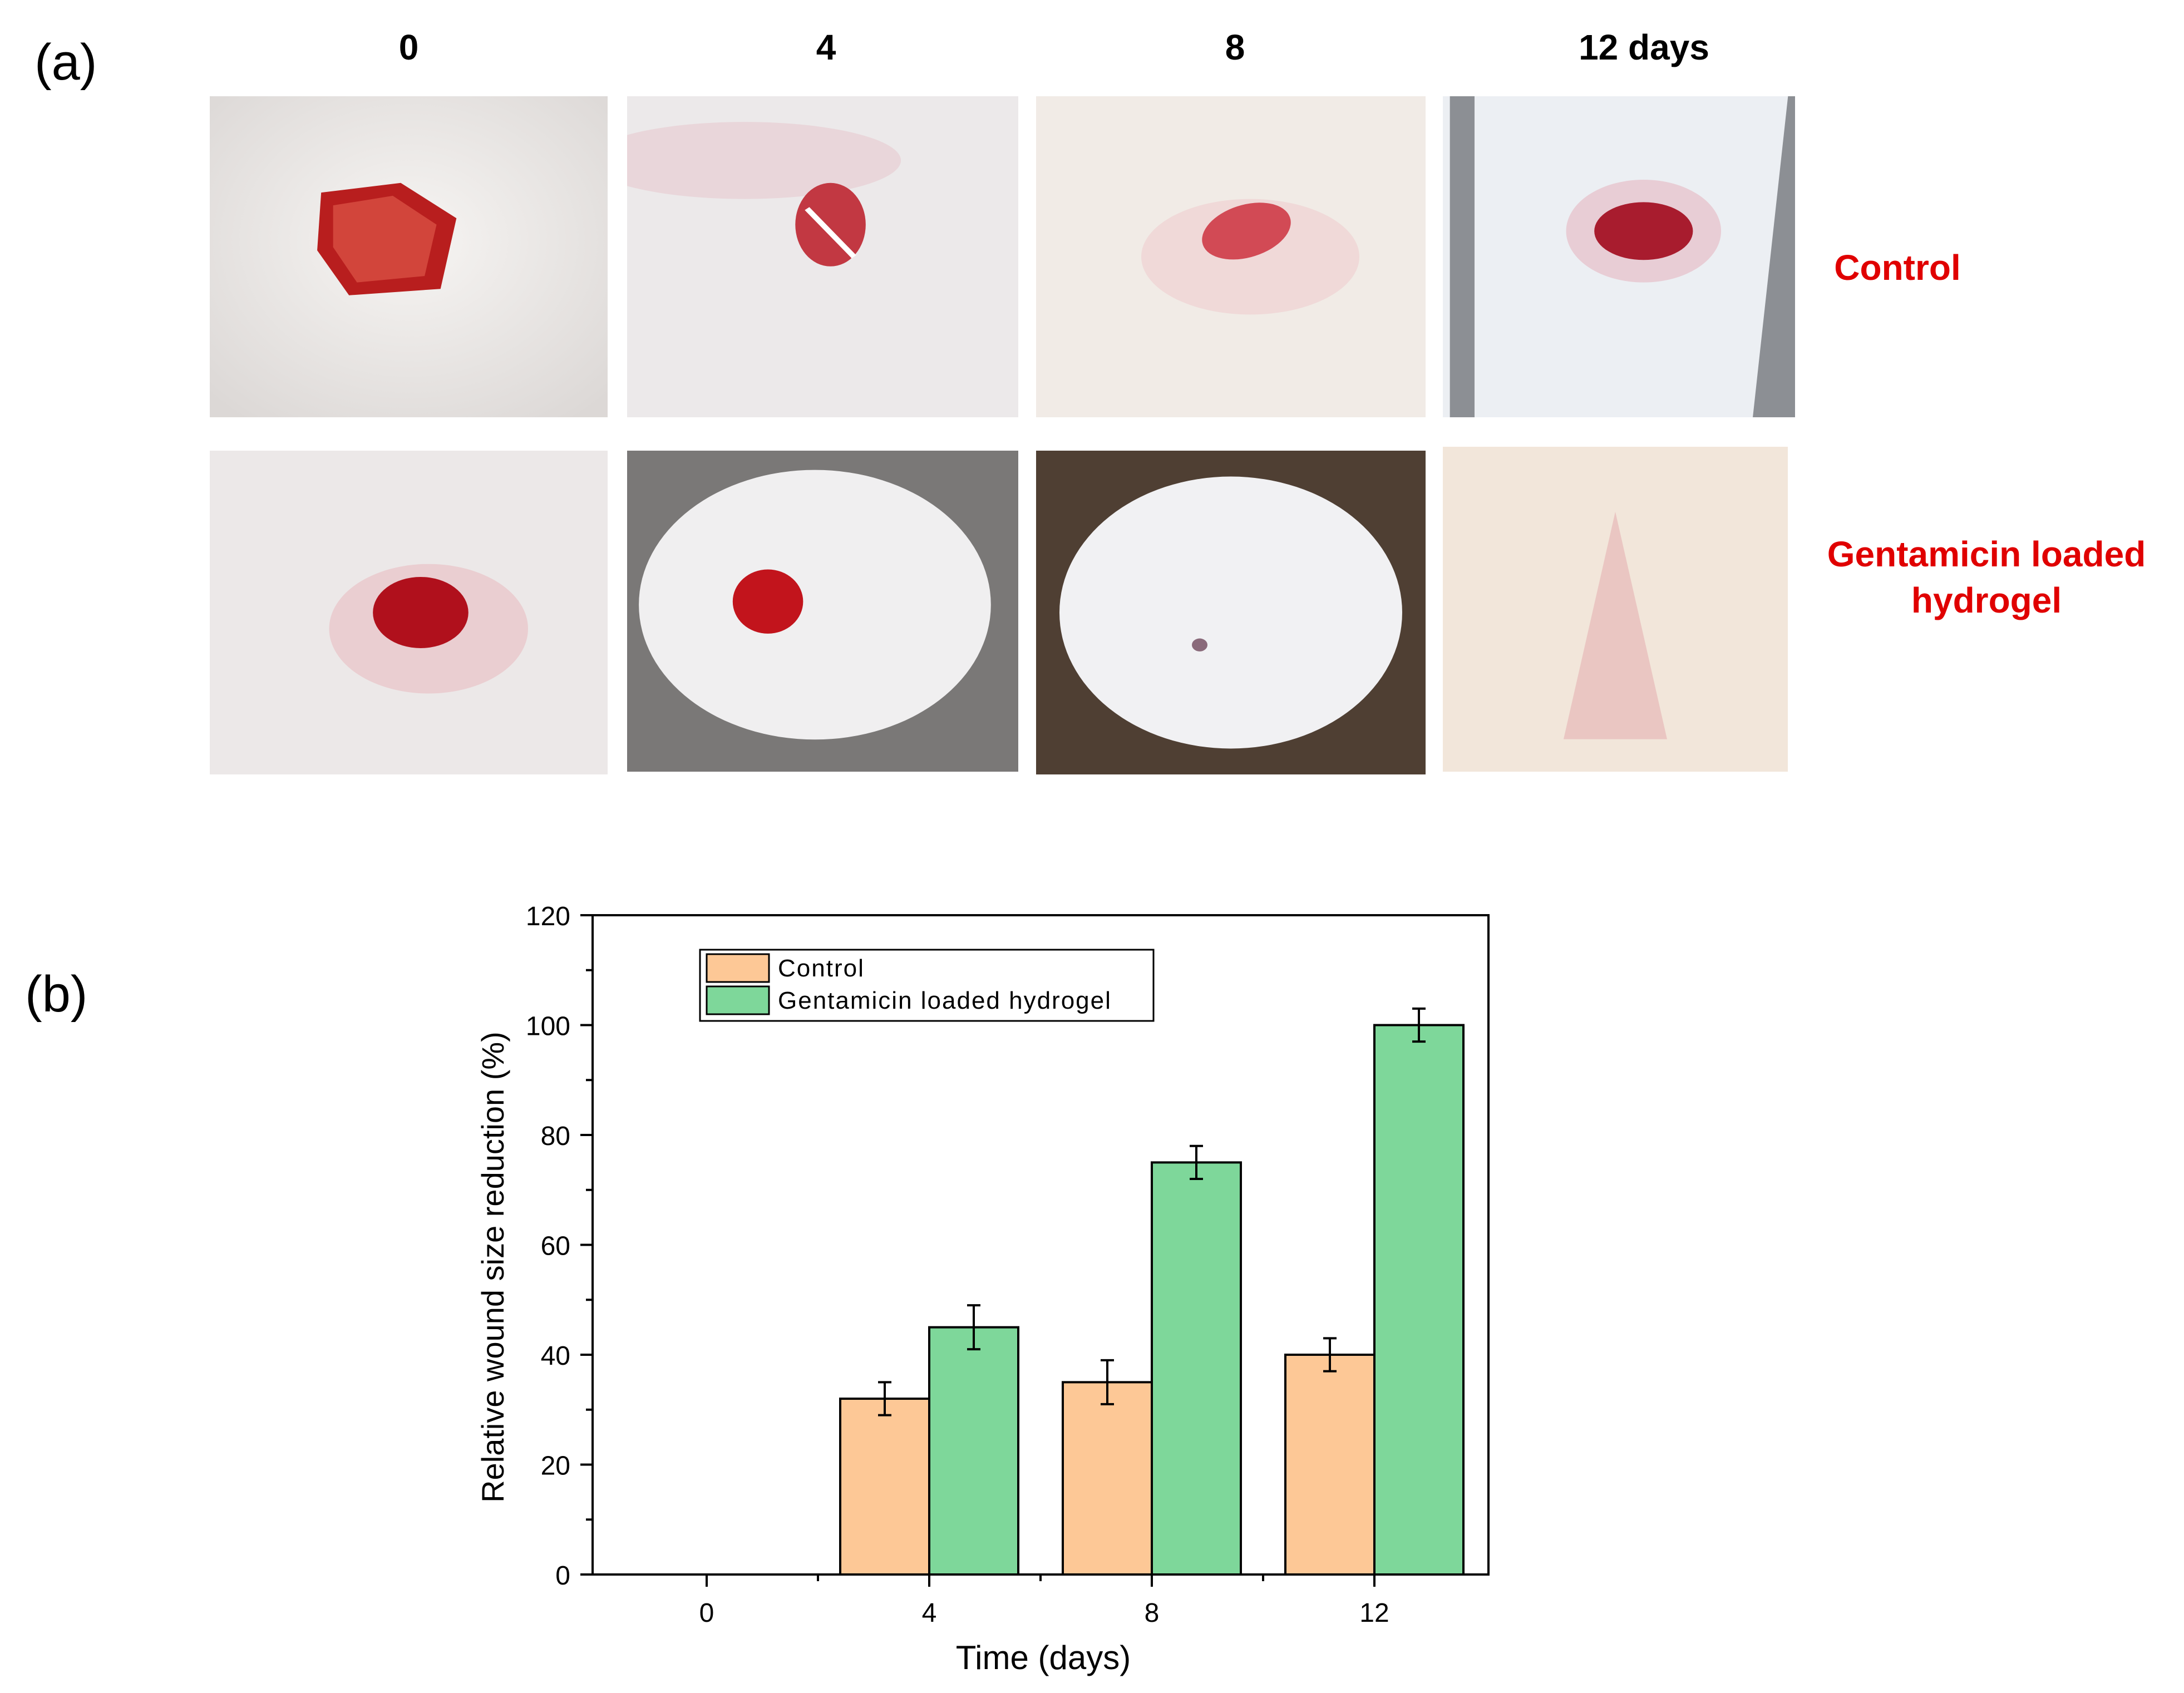  I want to click on y-tick-label: 100, so click(548, 1027).